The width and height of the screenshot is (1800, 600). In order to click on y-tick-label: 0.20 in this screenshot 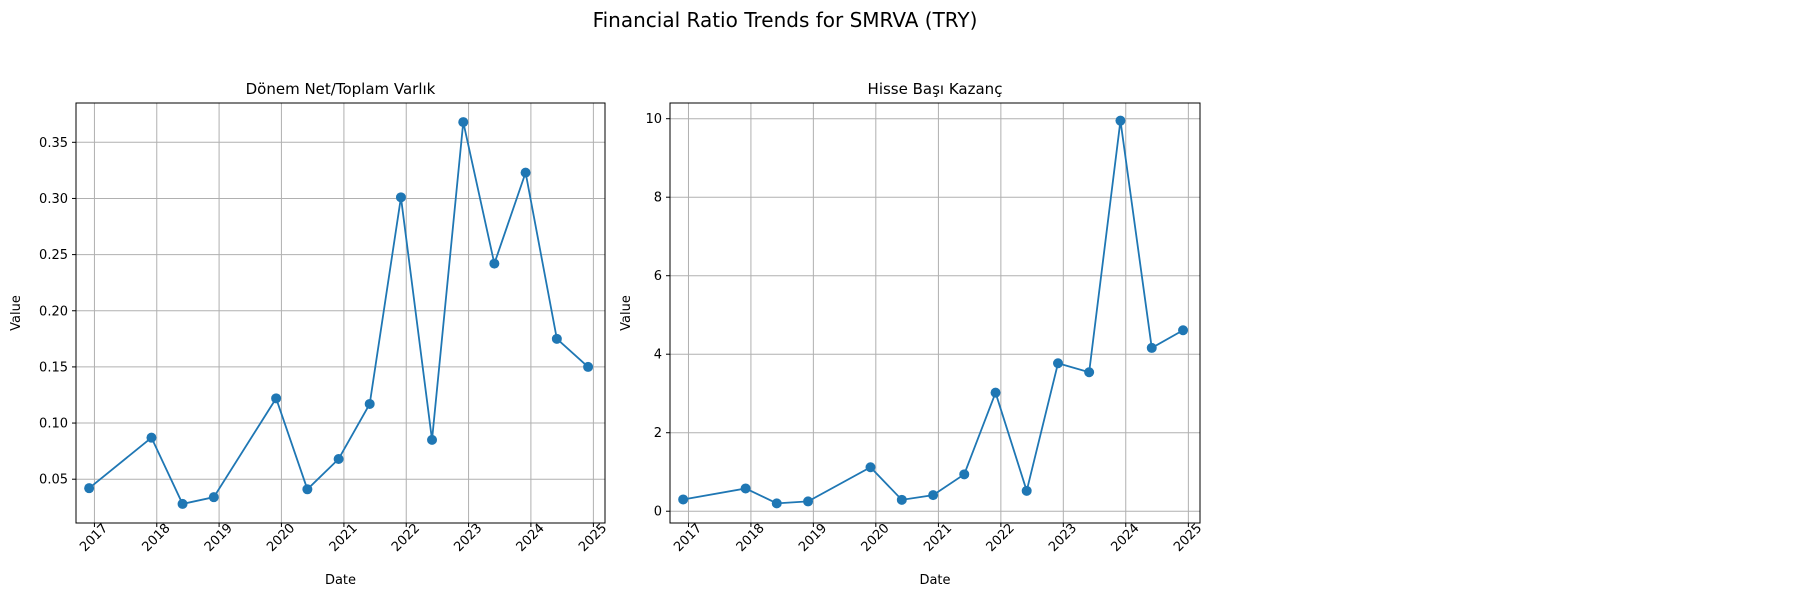, I will do `click(53, 311)`.